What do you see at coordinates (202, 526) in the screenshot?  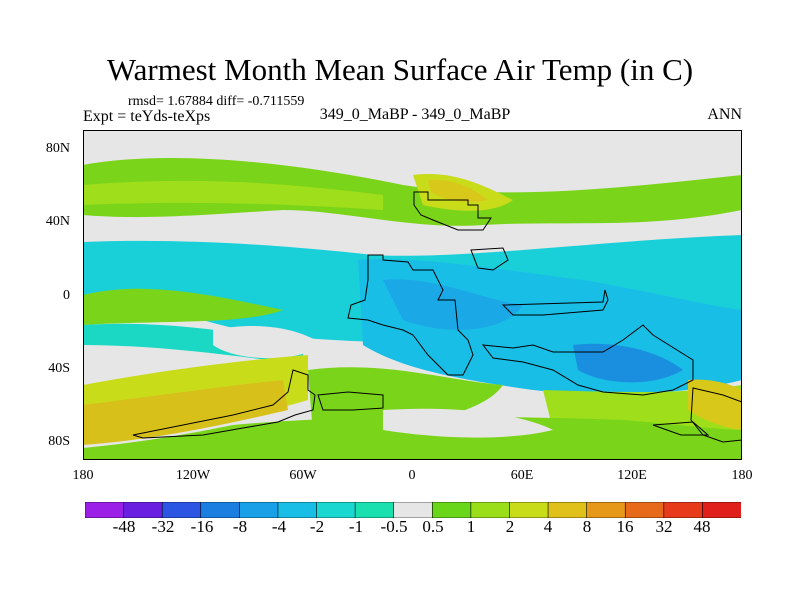 I see `colorbar-label: -16` at bounding box center [202, 526].